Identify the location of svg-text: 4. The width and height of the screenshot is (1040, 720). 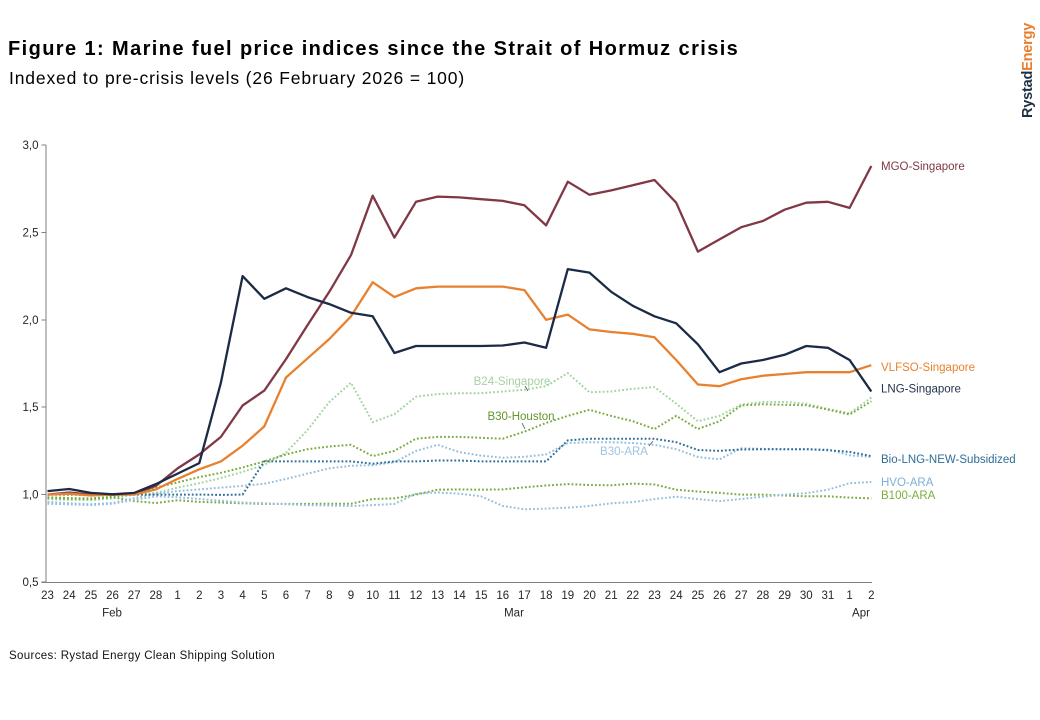
(242, 596).